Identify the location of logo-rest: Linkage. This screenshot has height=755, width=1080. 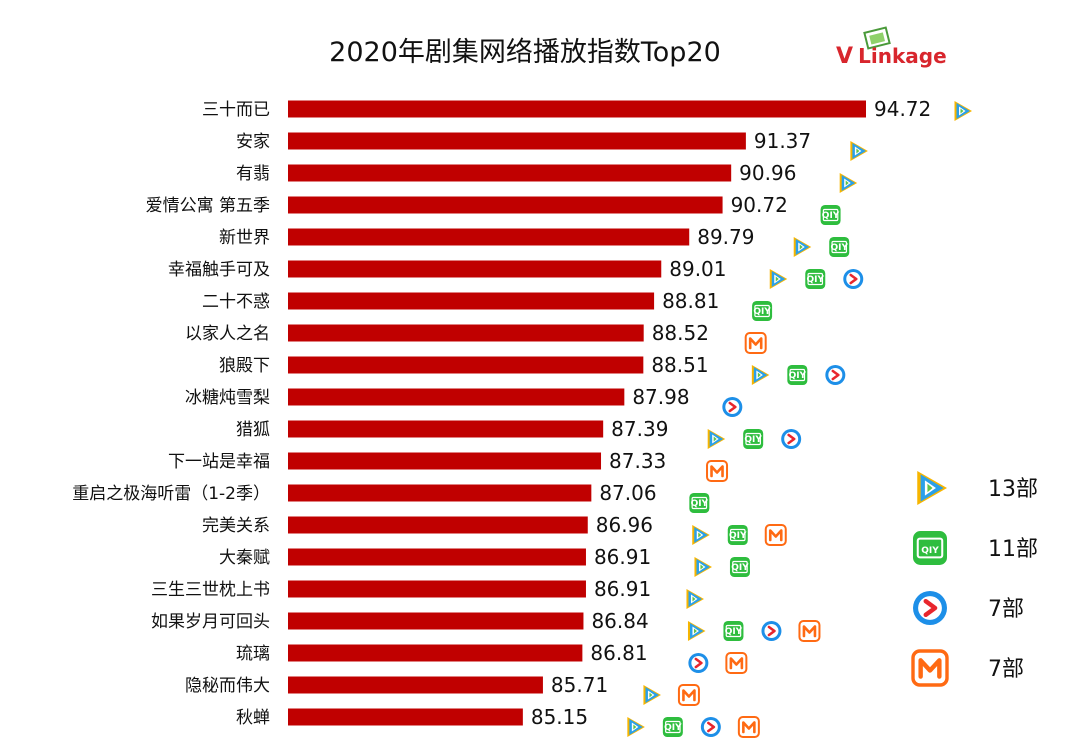
(902, 56).